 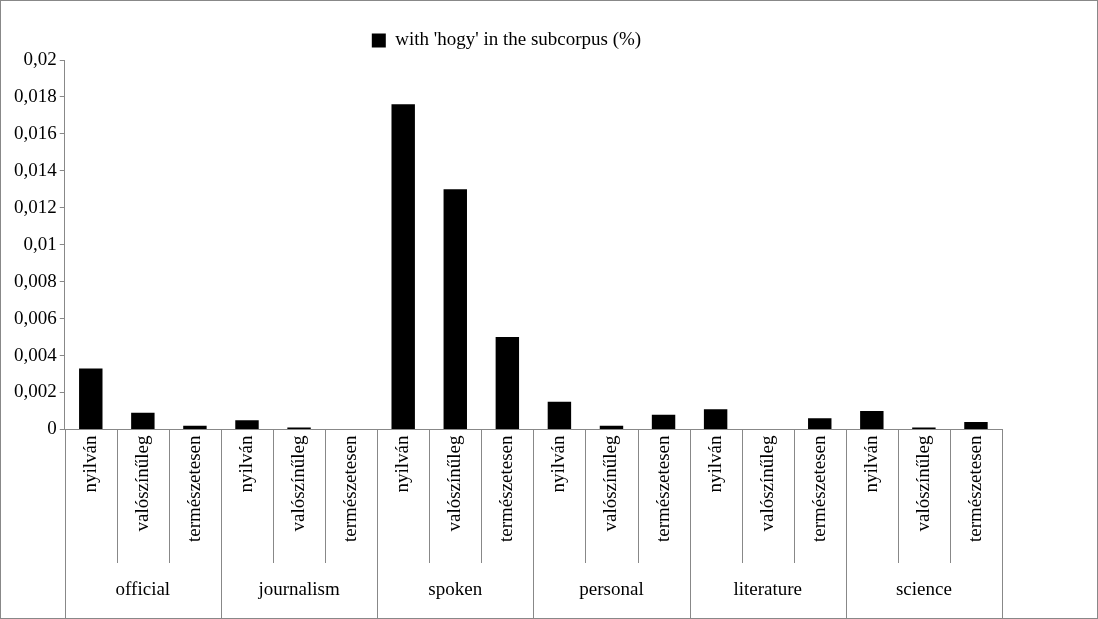 I want to click on y-tick-label: 0,014, so click(x=36, y=169).